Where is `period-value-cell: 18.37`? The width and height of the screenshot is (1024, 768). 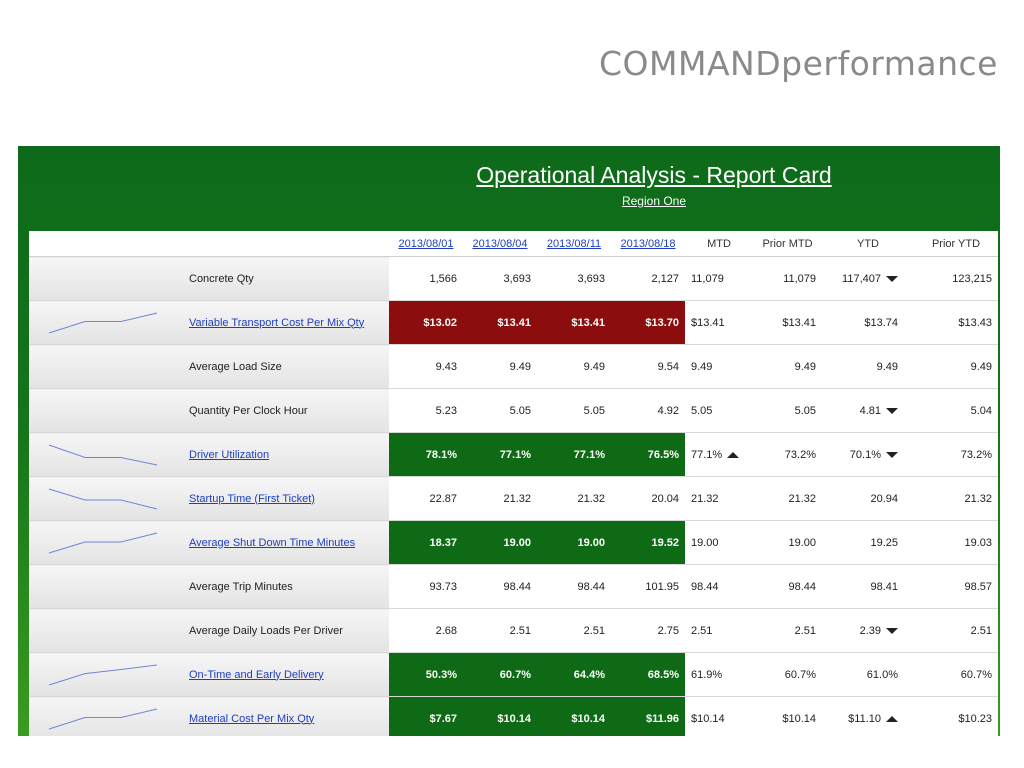
period-value-cell: 18.37 is located at coordinates (426, 542).